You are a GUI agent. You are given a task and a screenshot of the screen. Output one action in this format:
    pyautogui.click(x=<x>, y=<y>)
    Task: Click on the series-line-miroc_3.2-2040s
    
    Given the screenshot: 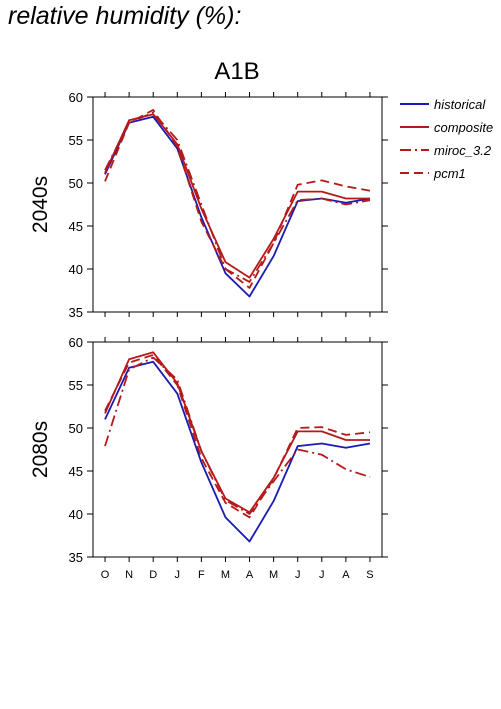 What is the action you would take?
    pyautogui.click(x=237, y=197)
    